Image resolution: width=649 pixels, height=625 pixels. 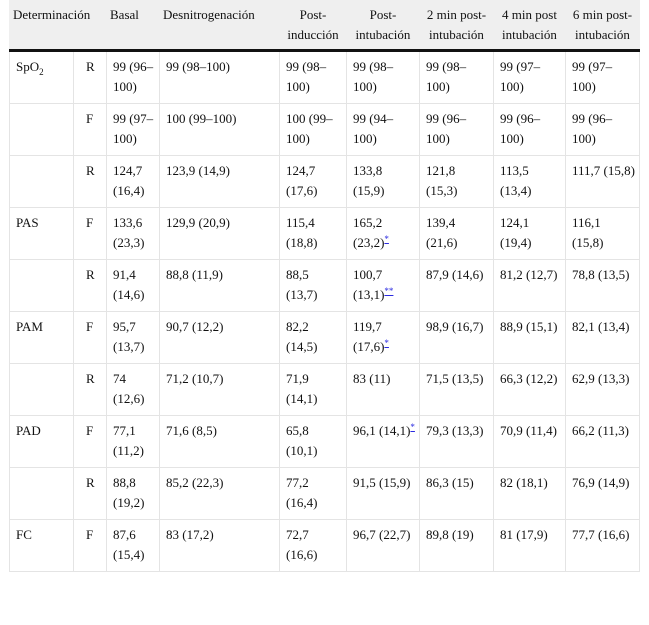 What do you see at coordinates (383, 129) in the screenshot?
I see `value-cell: 99 (94–100)` at bounding box center [383, 129].